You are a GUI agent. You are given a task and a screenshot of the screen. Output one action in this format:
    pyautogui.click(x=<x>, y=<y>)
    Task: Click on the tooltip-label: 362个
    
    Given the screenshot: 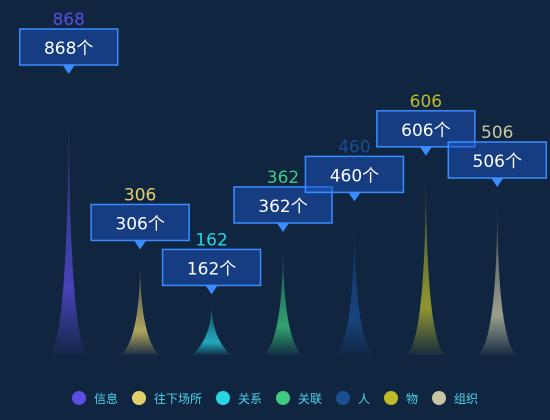 What is the action you would take?
    pyautogui.click(x=282, y=207)
    